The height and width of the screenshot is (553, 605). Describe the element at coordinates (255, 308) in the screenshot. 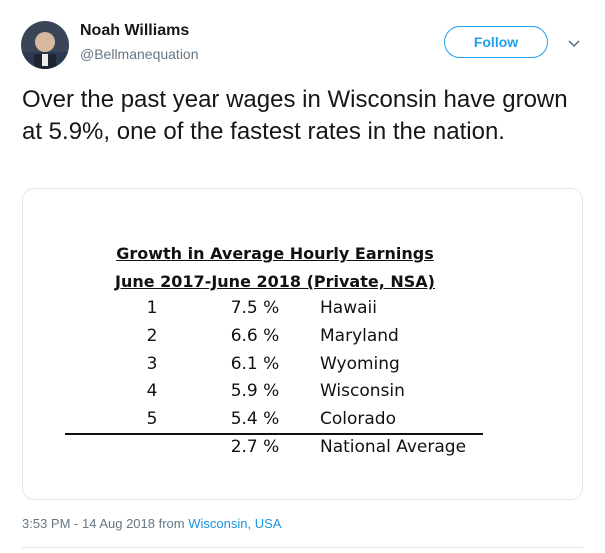

I see `growth-value: 7.5 %` at that location.